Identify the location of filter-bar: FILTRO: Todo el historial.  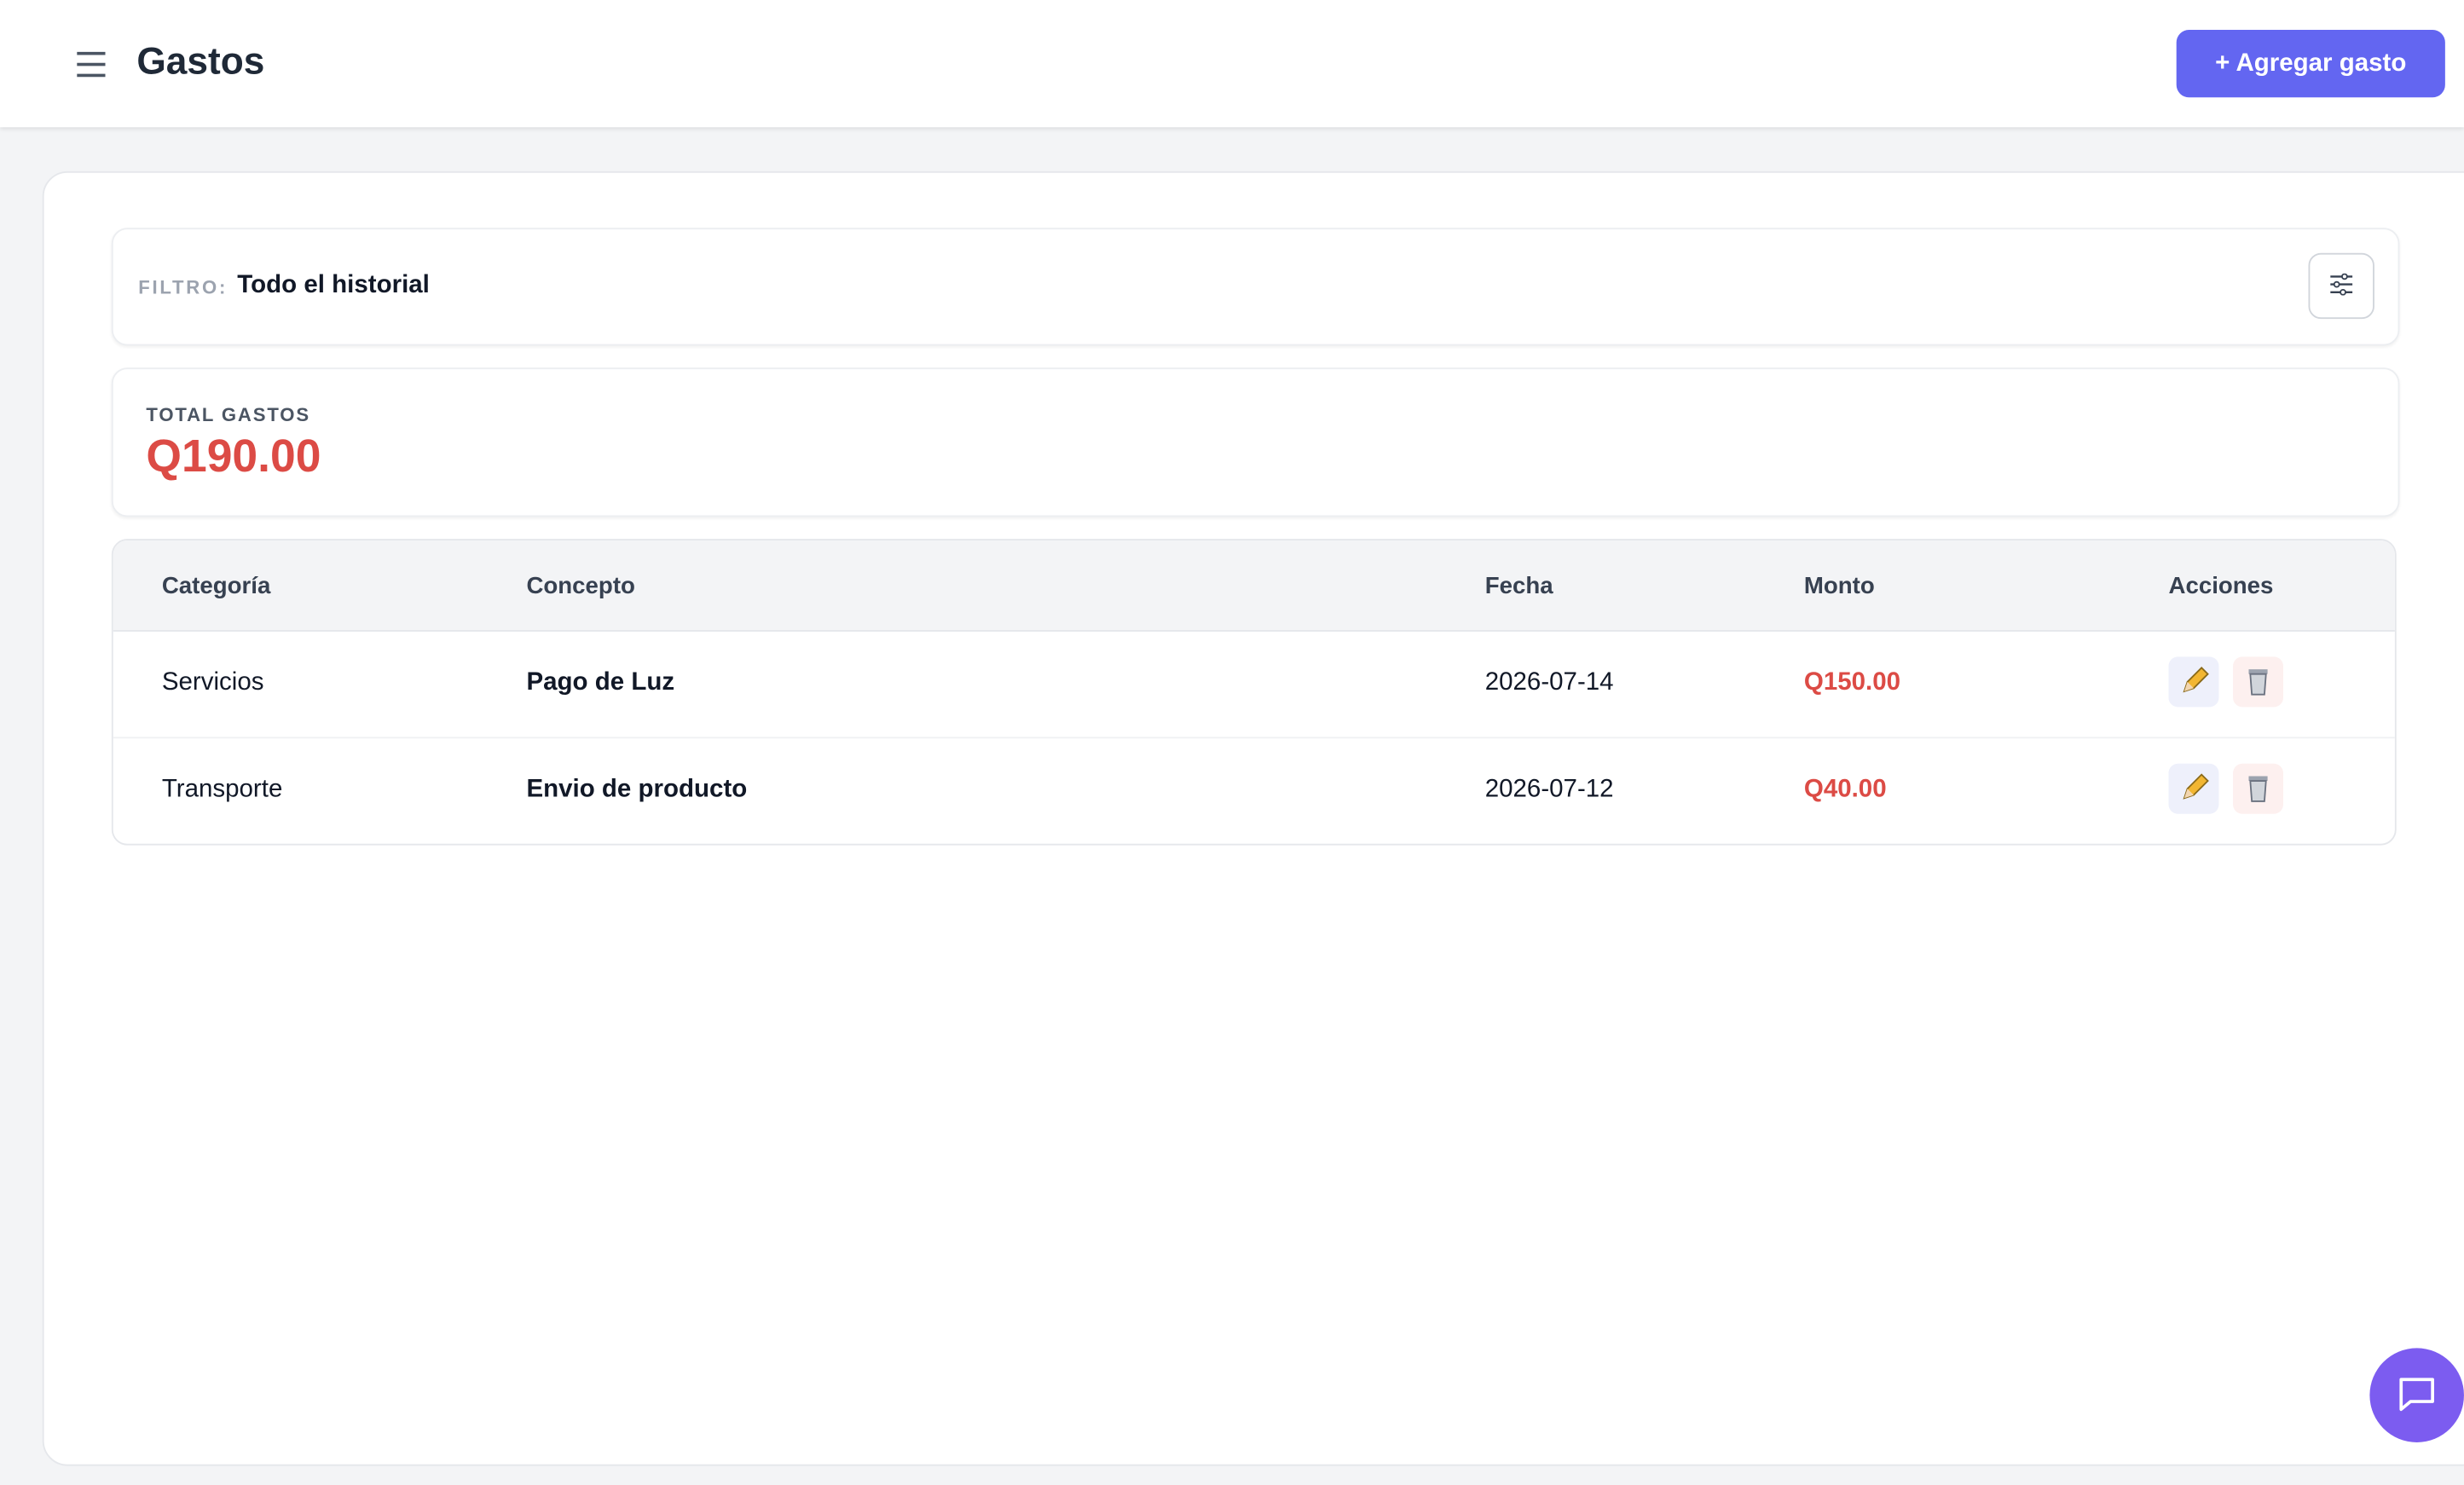
(1255, 287).